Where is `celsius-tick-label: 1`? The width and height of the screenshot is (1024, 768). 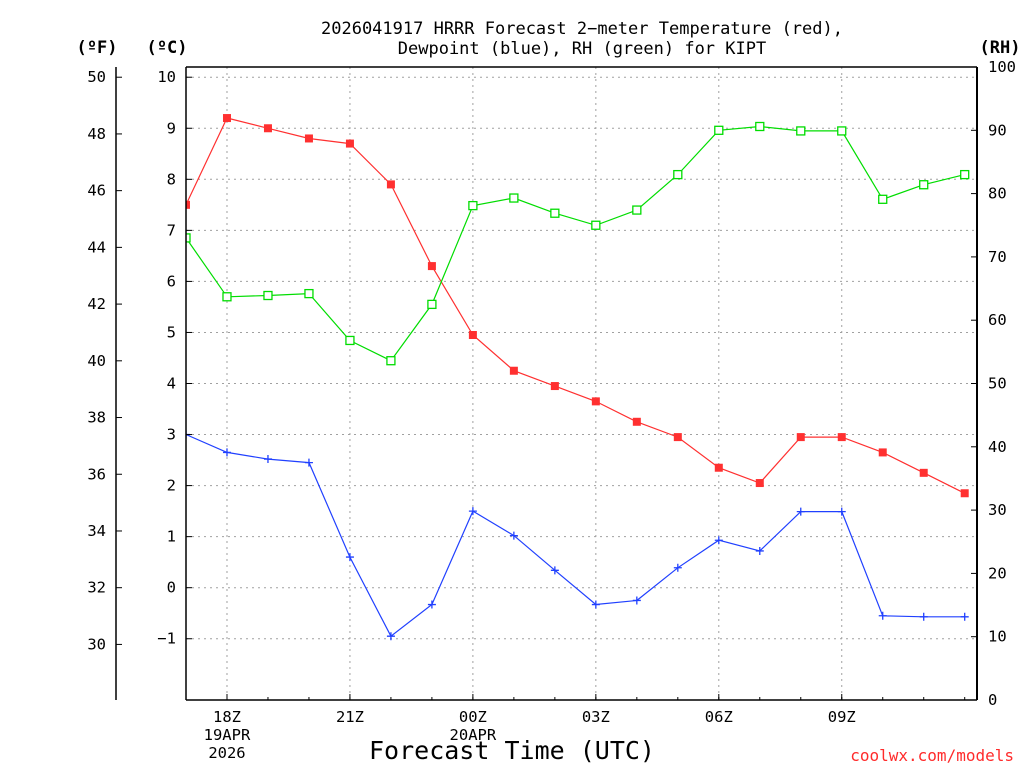
celsius-tick-label: 1 is located at coordinates (171, 537).